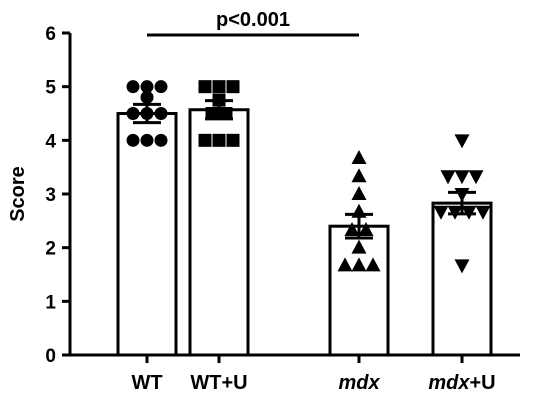 Image resolution: width=550 pixels, height=401 pixels. I want to click on x-tick-label: mdx+U, so click(461, 383).